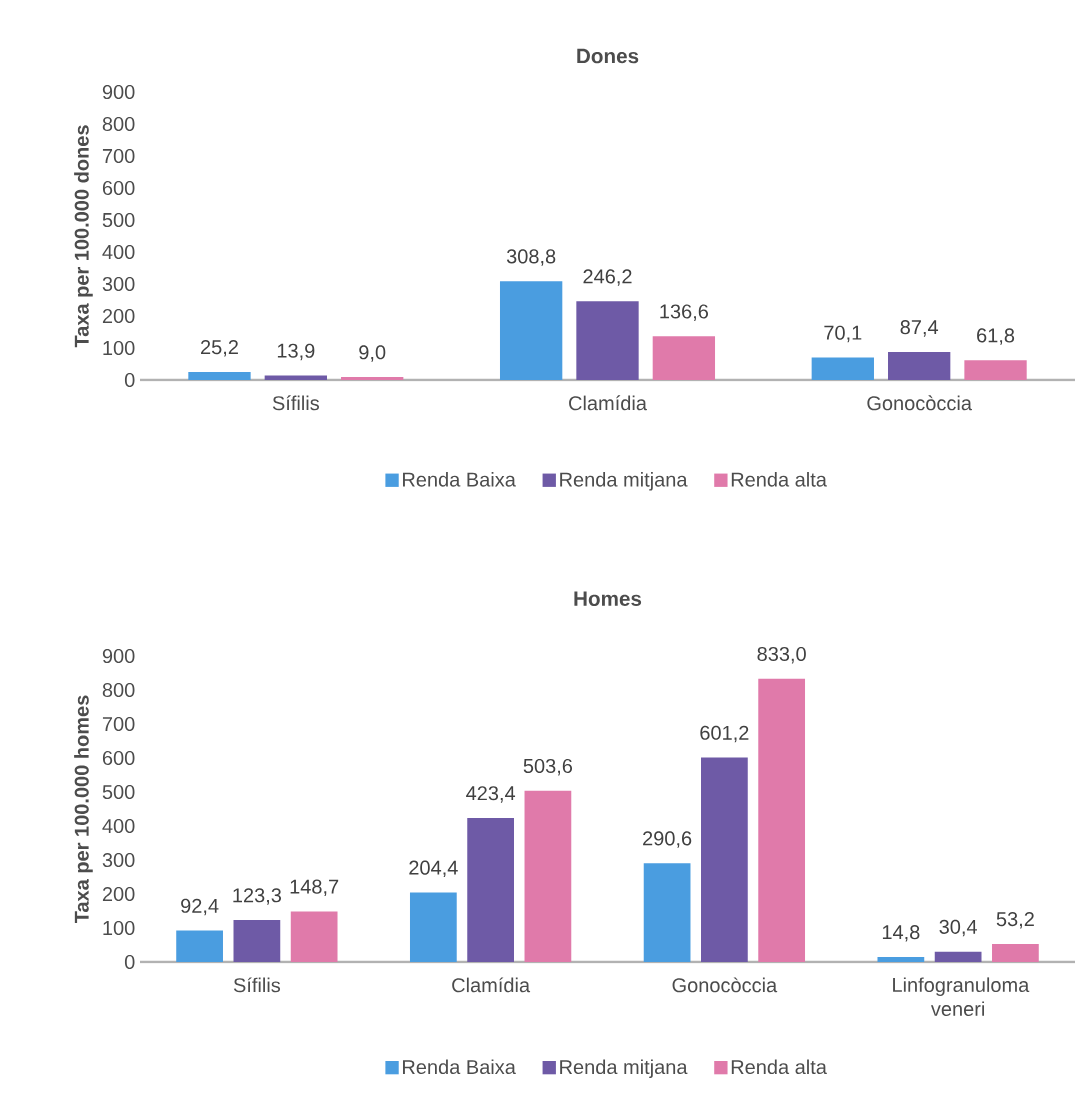 The width and height of the screenshot is (1075, 1099). What do you see at coordinates (83, 809) in the screenshot?
I see `y-axis-title: Taxa per 100.000 homes` at bounding box center [83, 809].